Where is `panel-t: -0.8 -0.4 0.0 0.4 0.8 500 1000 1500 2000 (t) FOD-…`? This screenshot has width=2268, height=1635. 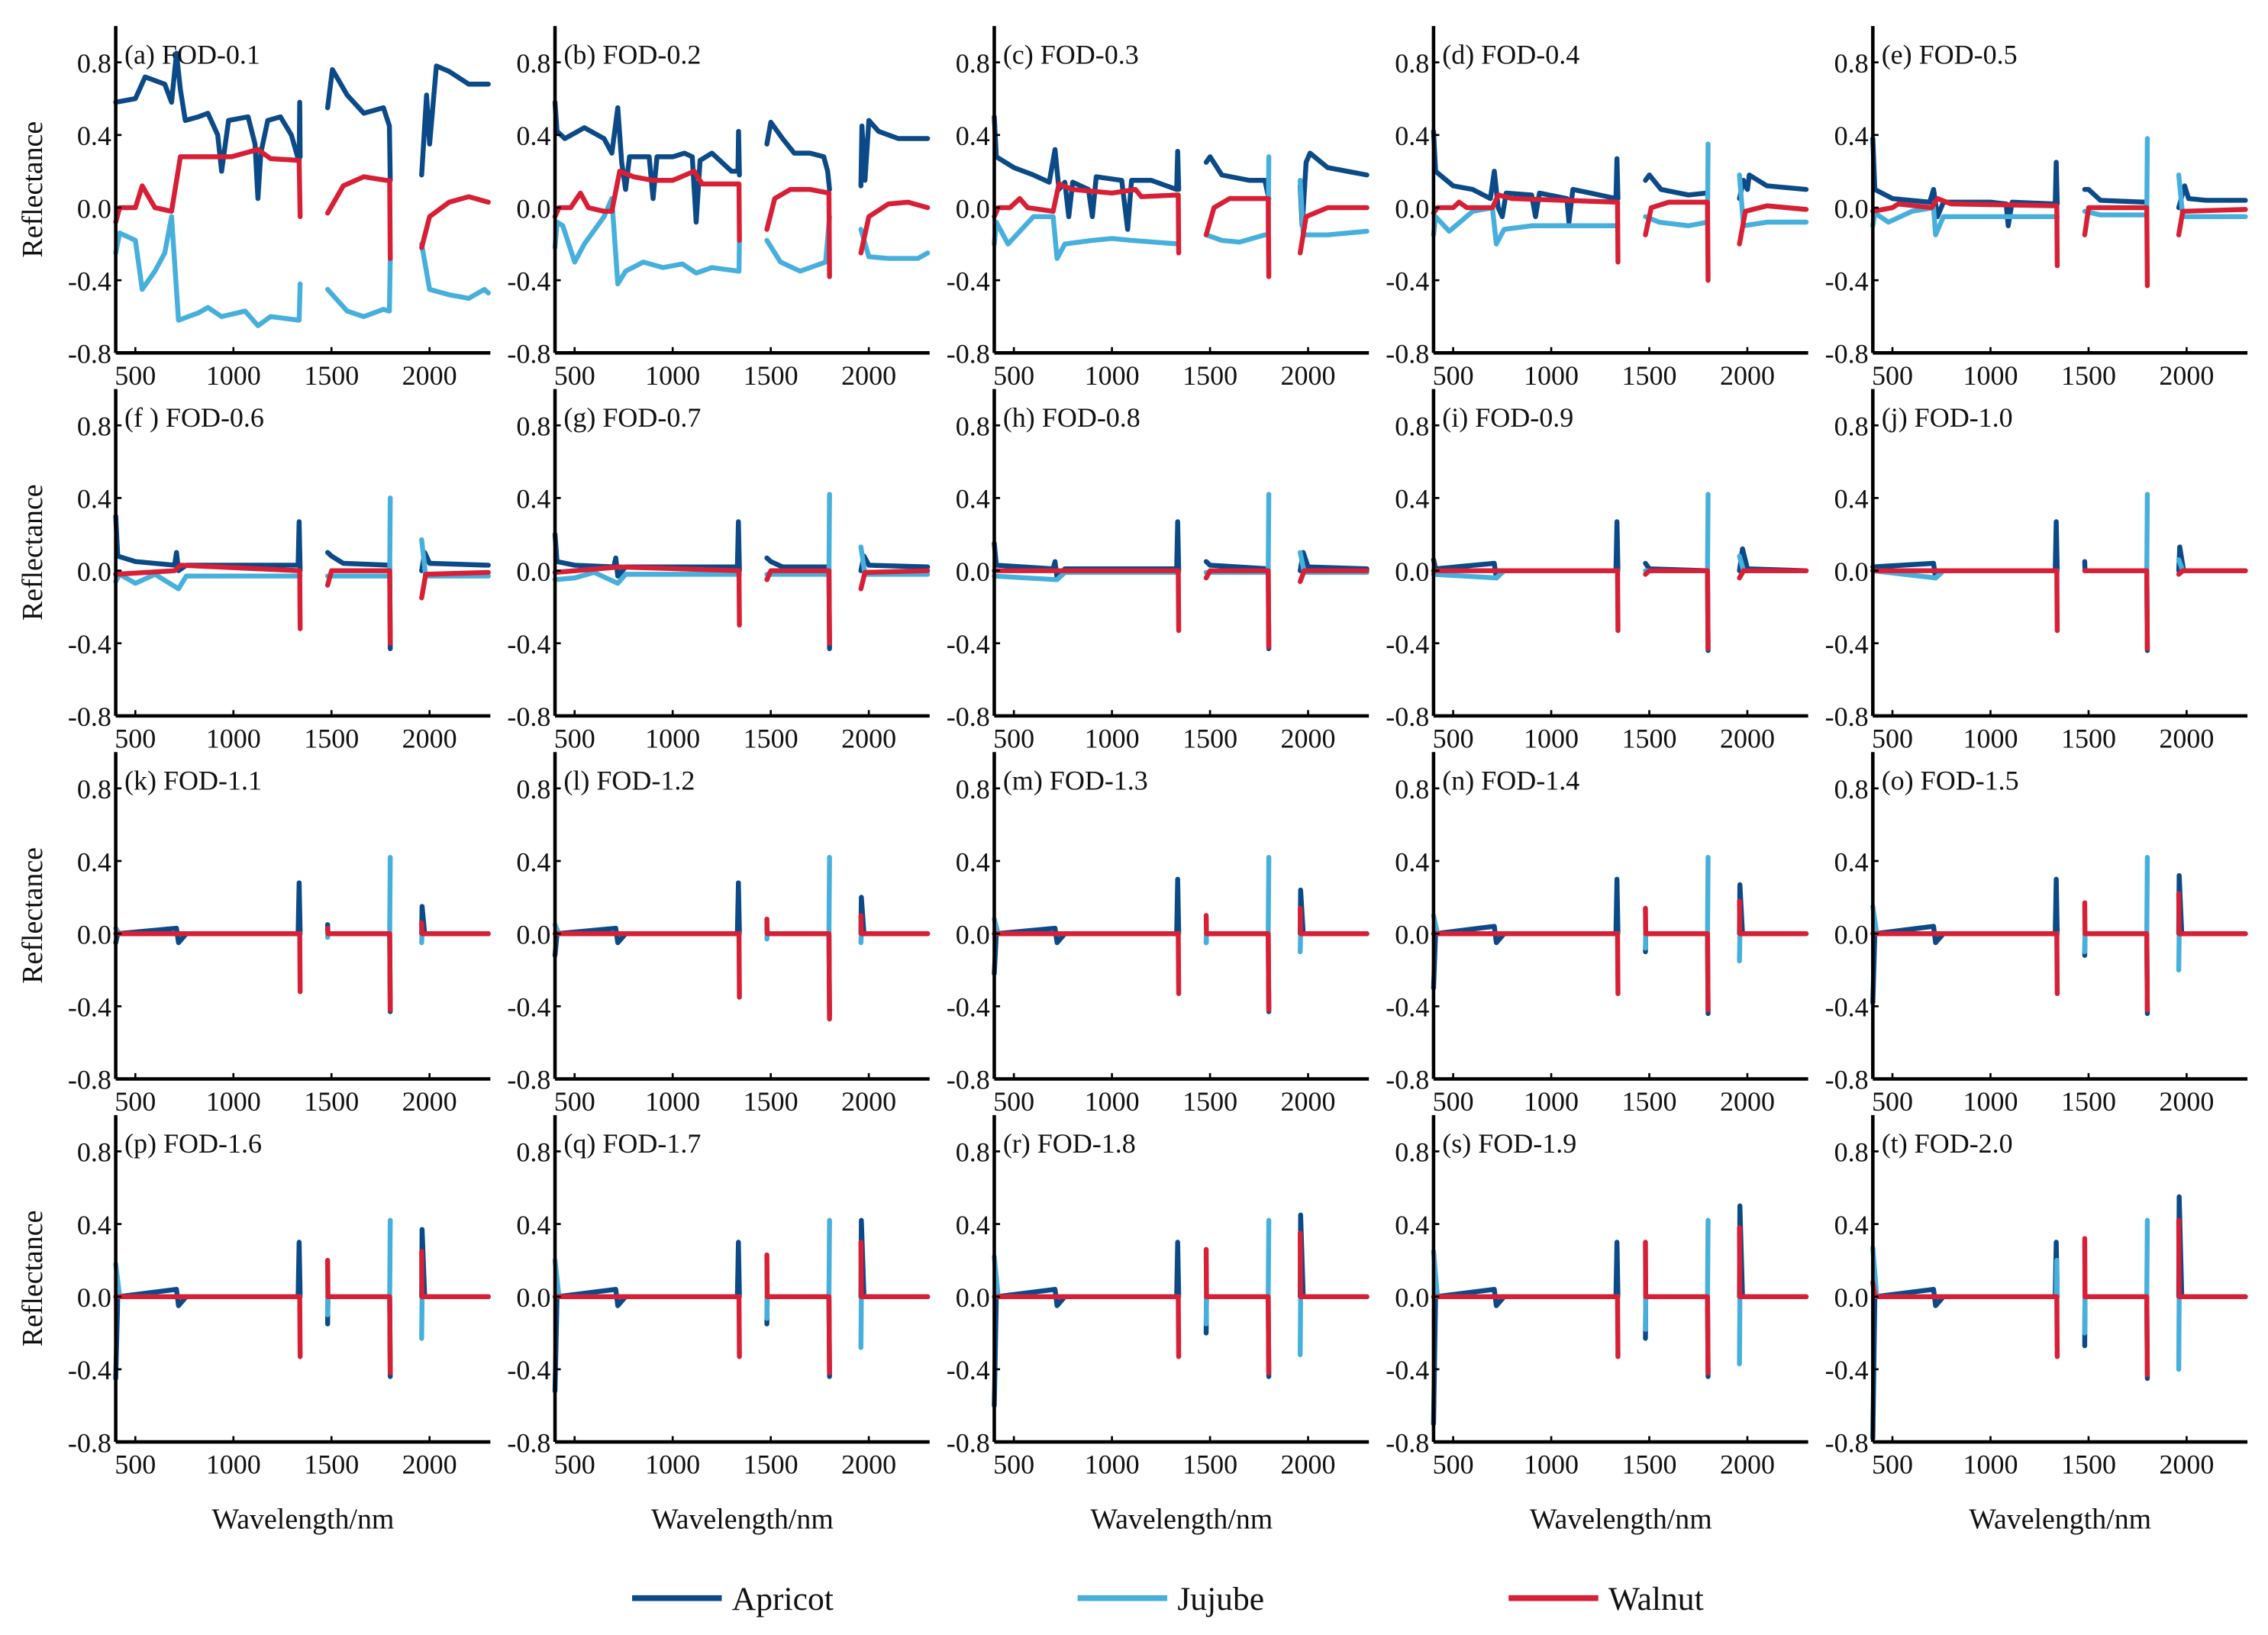
panel-t: -0.8 -0.4 0.0 0.4 0.8 500 1000 1500 2000 (t) FOD-… is located at coordinates (2037, 1325).